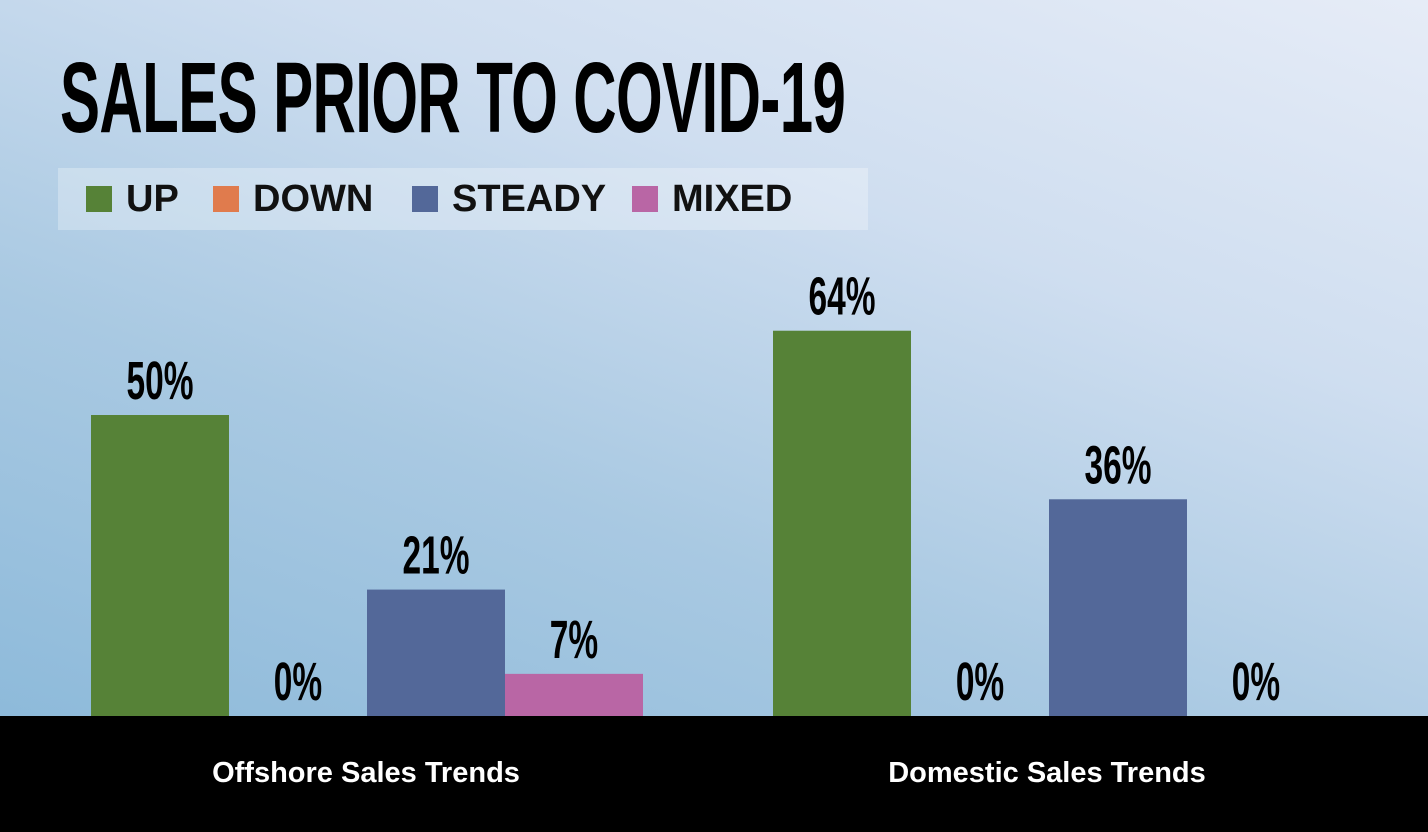  I want to click on legend-label-steady: STEADY, so click(529, 199).